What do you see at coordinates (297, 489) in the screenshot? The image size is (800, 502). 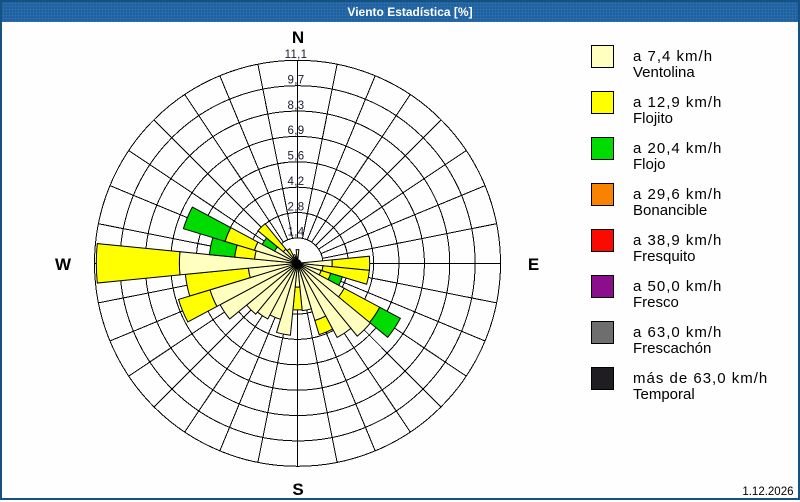 I see `svg-text: S` at bounding box center [297, 489].